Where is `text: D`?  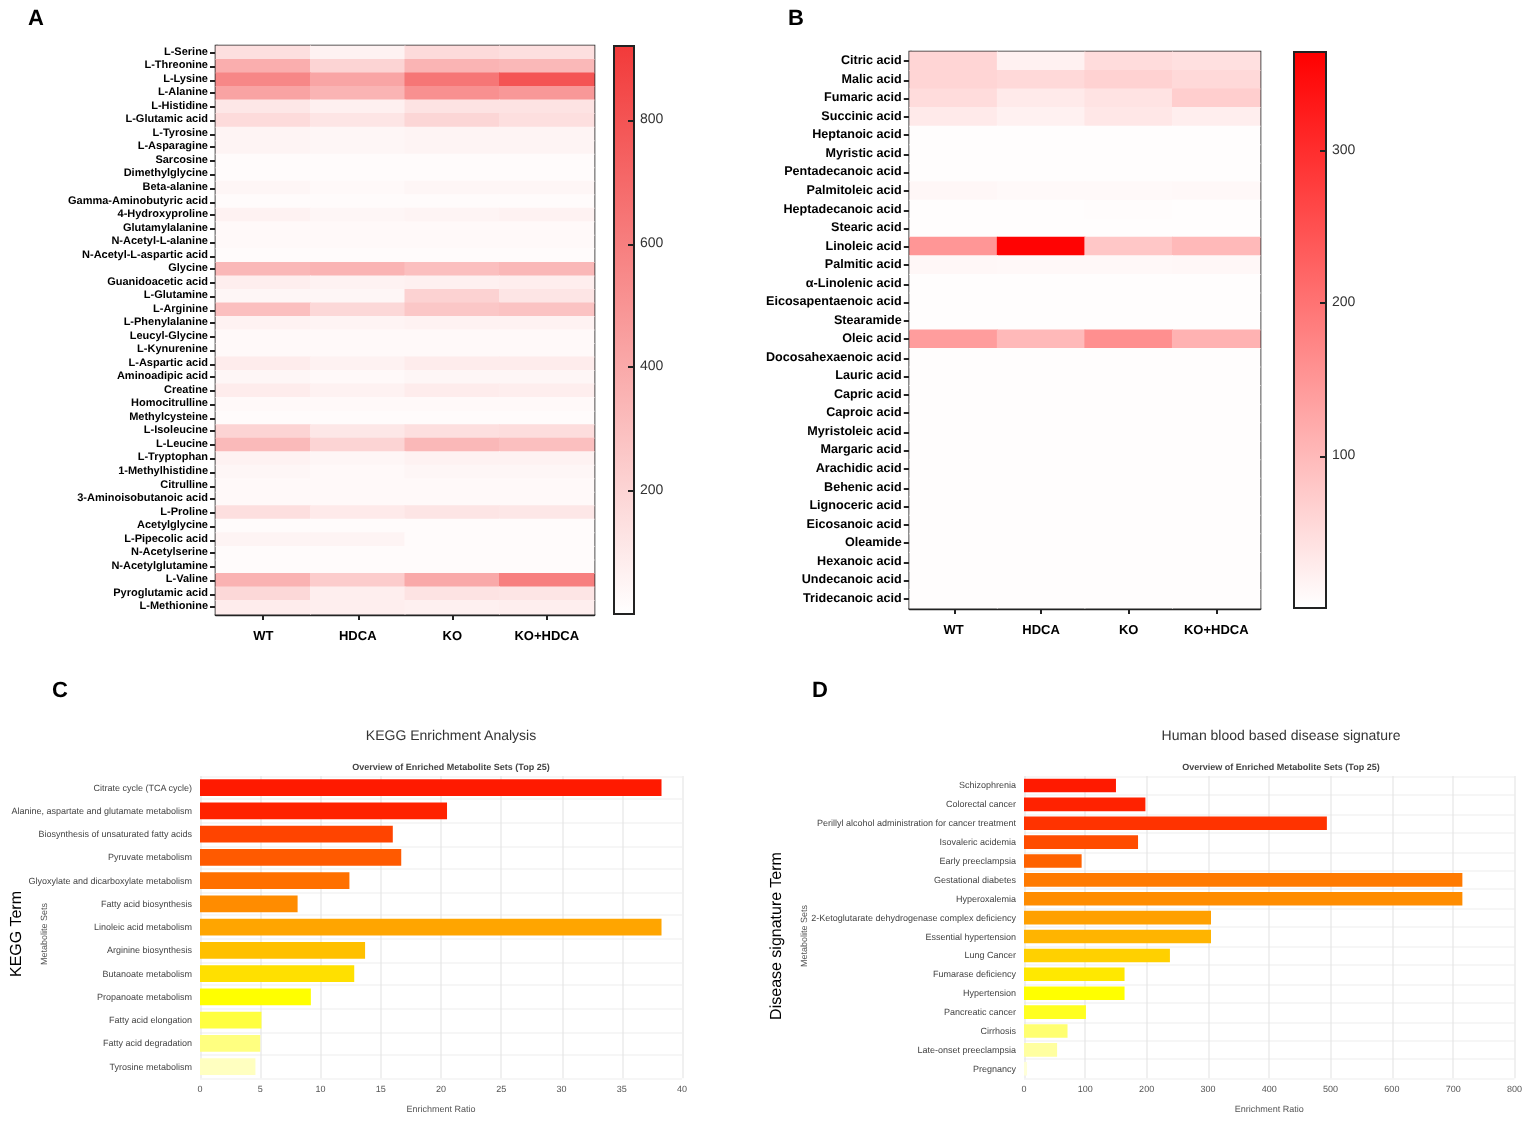 text: D is located at coordinates (820, 691).